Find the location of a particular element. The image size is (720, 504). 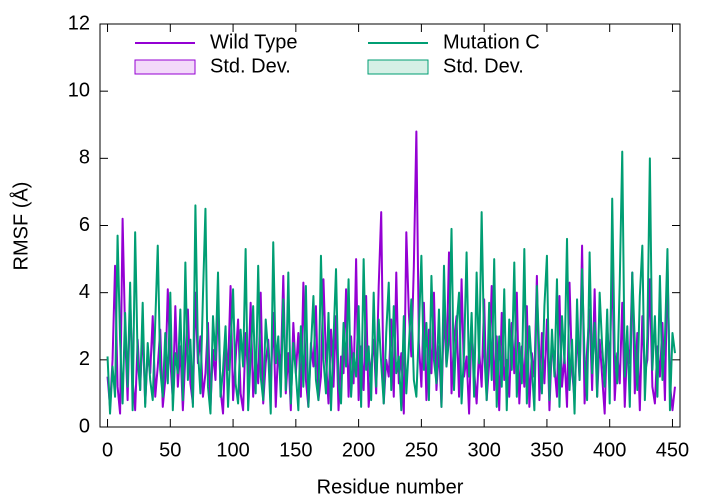

x-tick-label: 100 is located at coordinates (232, 450).